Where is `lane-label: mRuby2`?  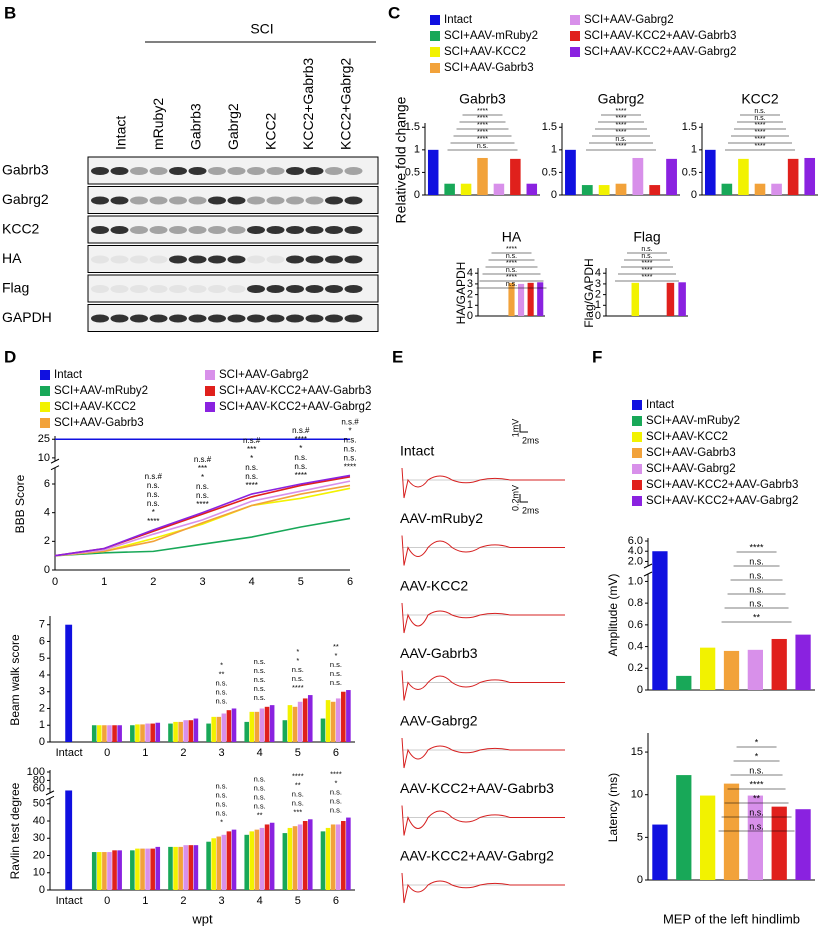 lane-label: mRuby2 is located at coordinates (158, 124).